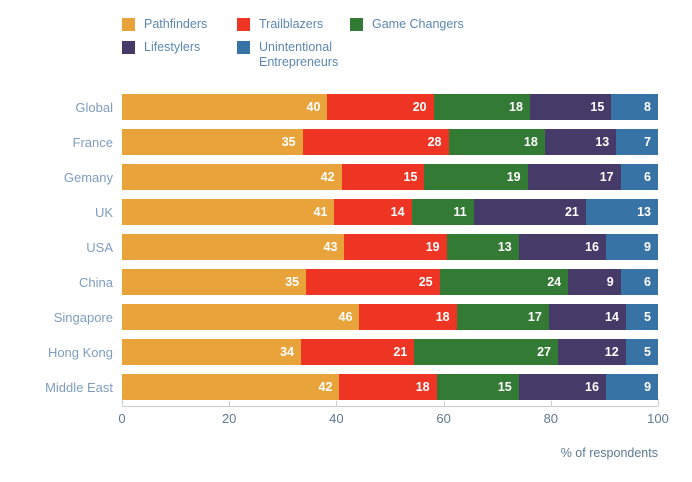  What do you see at coordinates (293, 55) in the screenshot?
I see `legend-item-unintentional-entrepreneurs: Unintentional Entrepreneurs` at bounding box center [293, 55].